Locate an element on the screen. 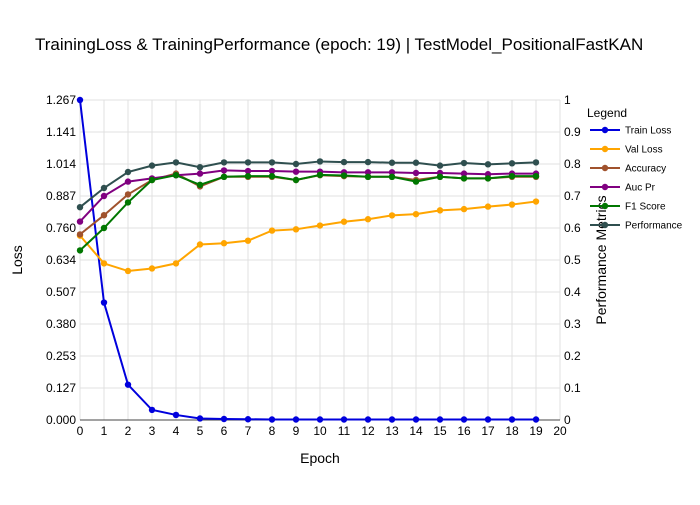  data-point-accuracy is located at coordinates (128, 194).